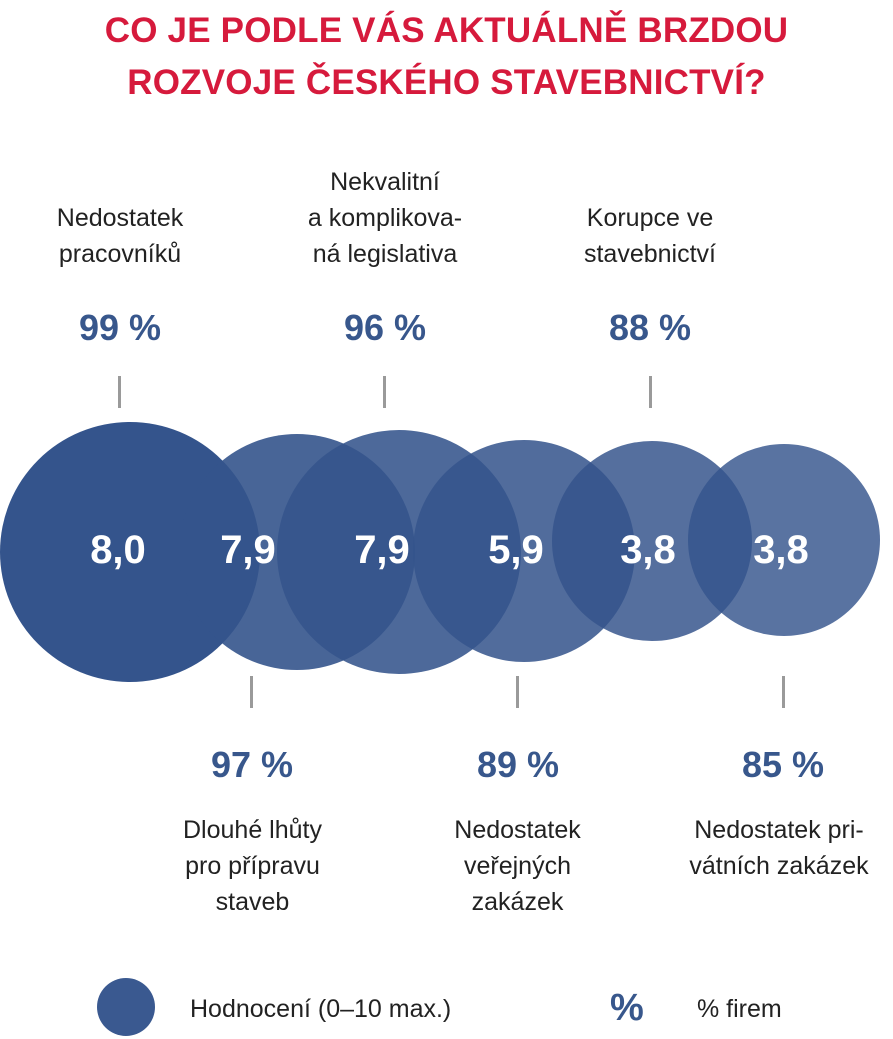 The width and height of the screenshot is (893, 1039). I want to click on legend-bubble-swatch, so click(126, 1007).